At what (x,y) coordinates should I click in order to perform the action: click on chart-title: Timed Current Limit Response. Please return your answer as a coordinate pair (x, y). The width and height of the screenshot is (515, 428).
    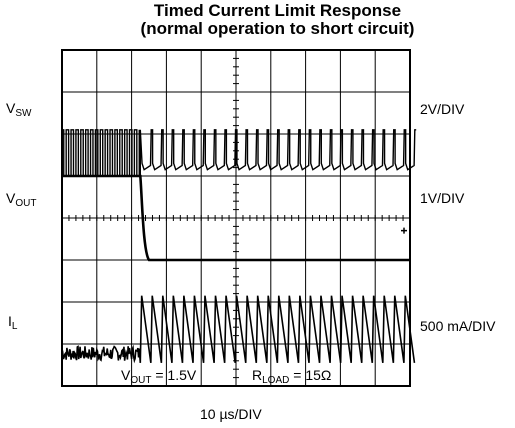
    Looking at the image, I should click on (277, 10).